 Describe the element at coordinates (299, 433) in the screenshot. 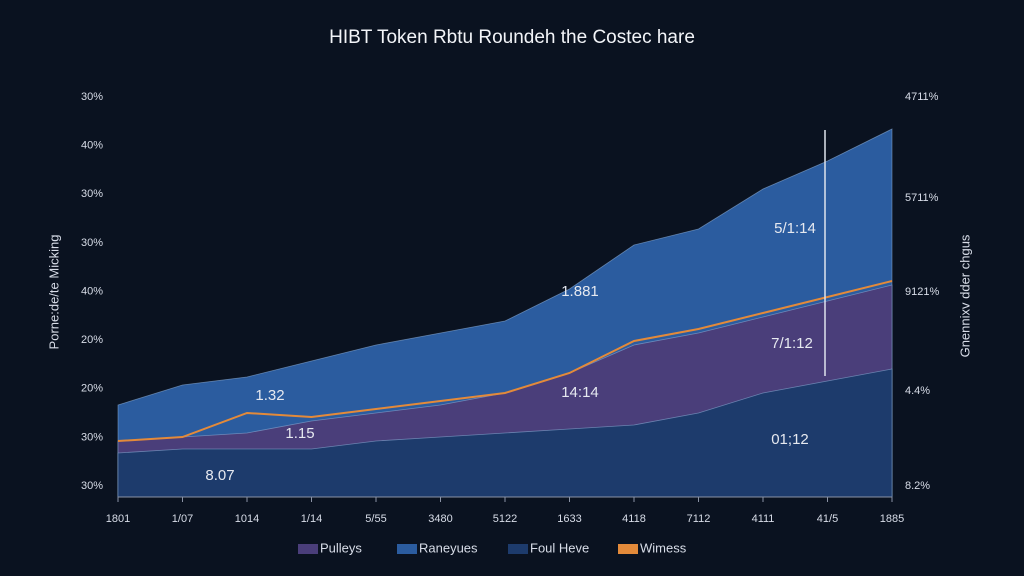

I see `annotation: 1.15` at that location.